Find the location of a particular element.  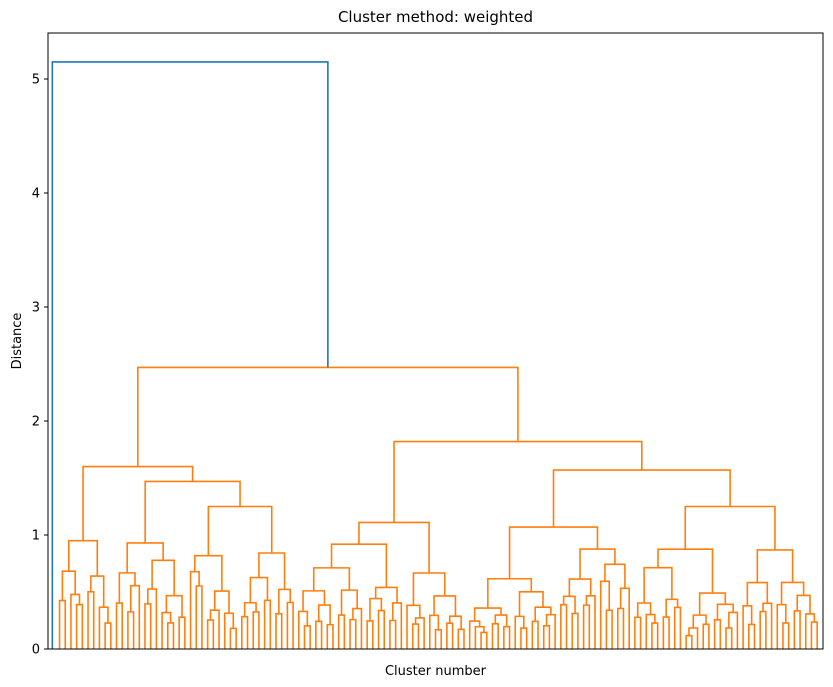

y-tick-label: 5 is located at coordinates (36, 80).